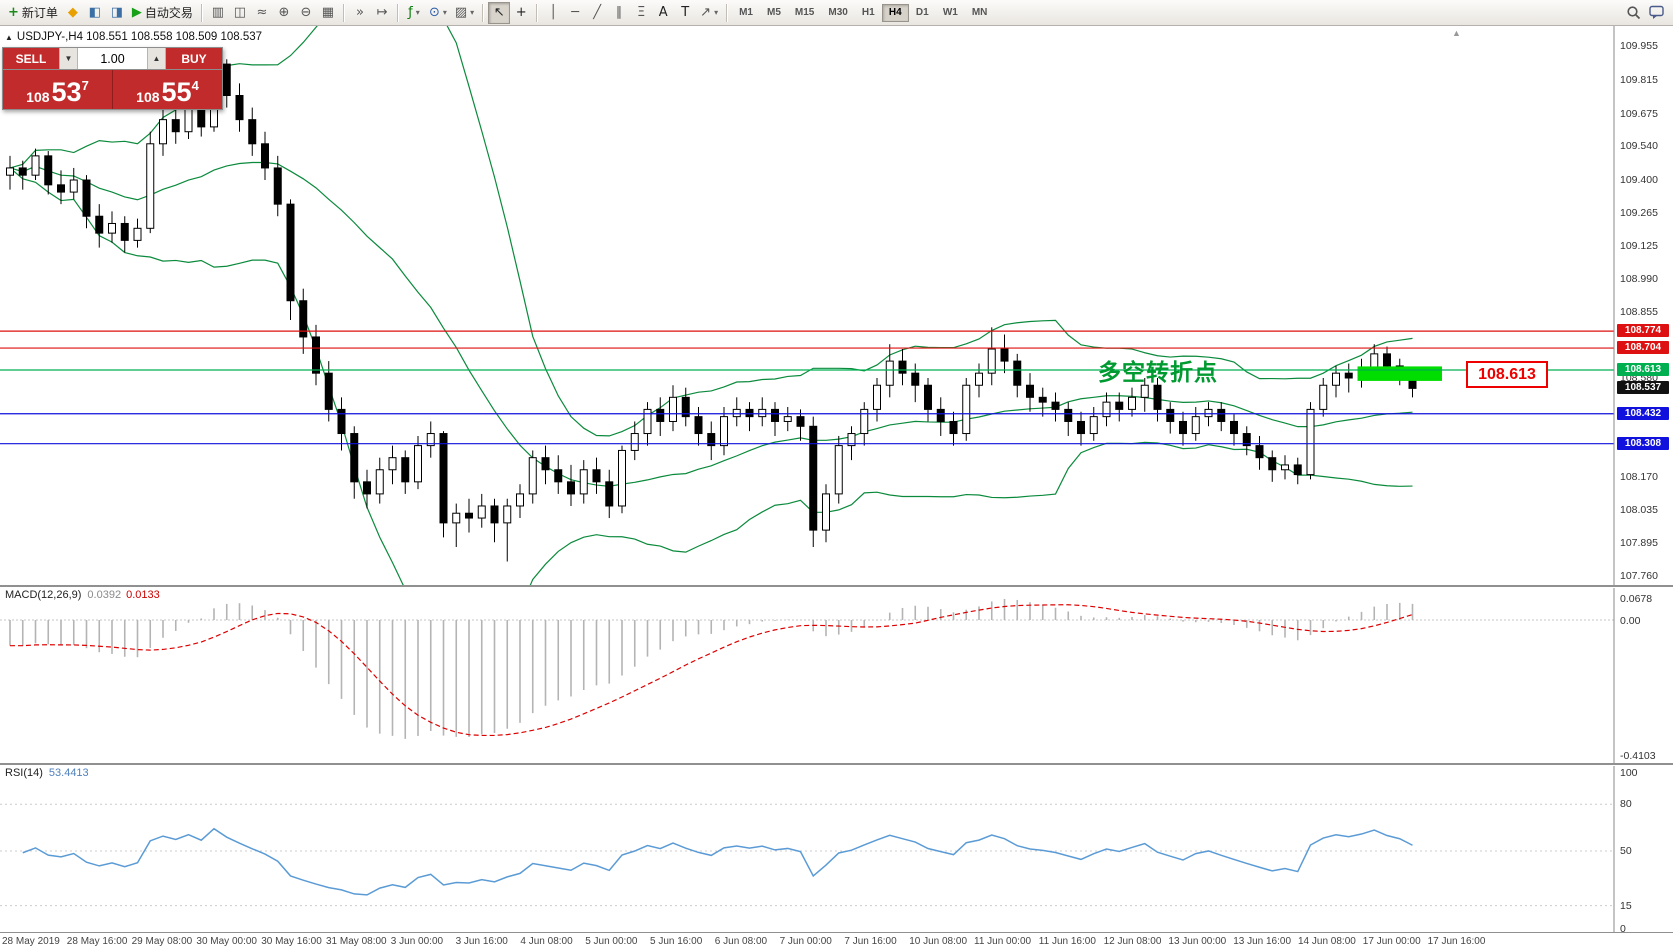 The height and width of the screenshot is (950, 1673). Describe the element at coordinates (156, 58) in the screenshot. I see `volume-increase-button: ▲` at that location.